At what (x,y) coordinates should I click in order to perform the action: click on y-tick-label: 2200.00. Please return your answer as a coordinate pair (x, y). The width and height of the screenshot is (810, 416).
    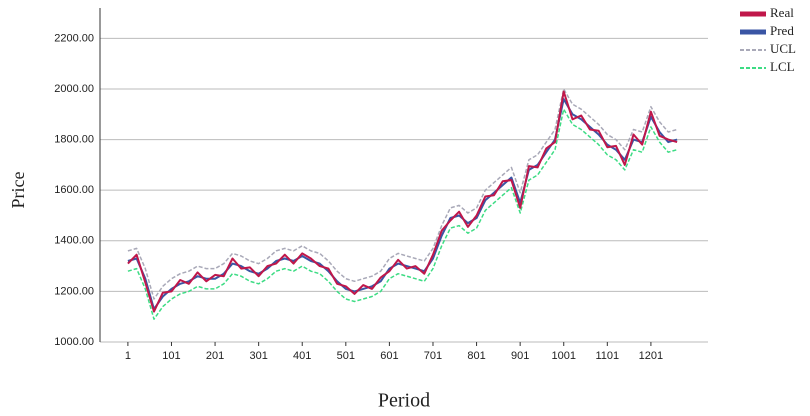
    Looking at the image, I should click on (74, 38).